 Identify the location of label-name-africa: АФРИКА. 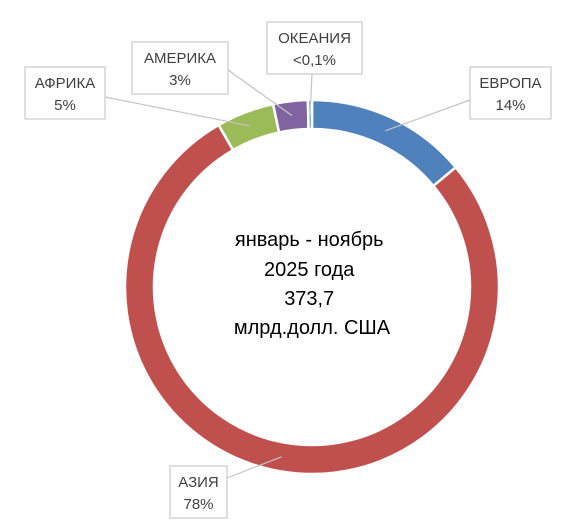
(65, 83).